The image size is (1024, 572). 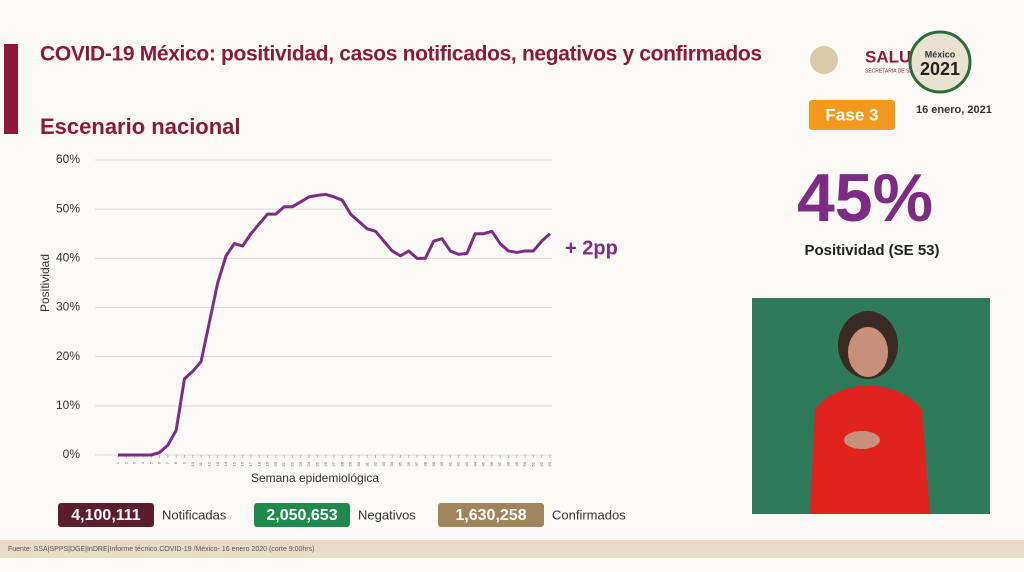 I want to click on y-tick-label: 40%, so click(x=68, y=258).